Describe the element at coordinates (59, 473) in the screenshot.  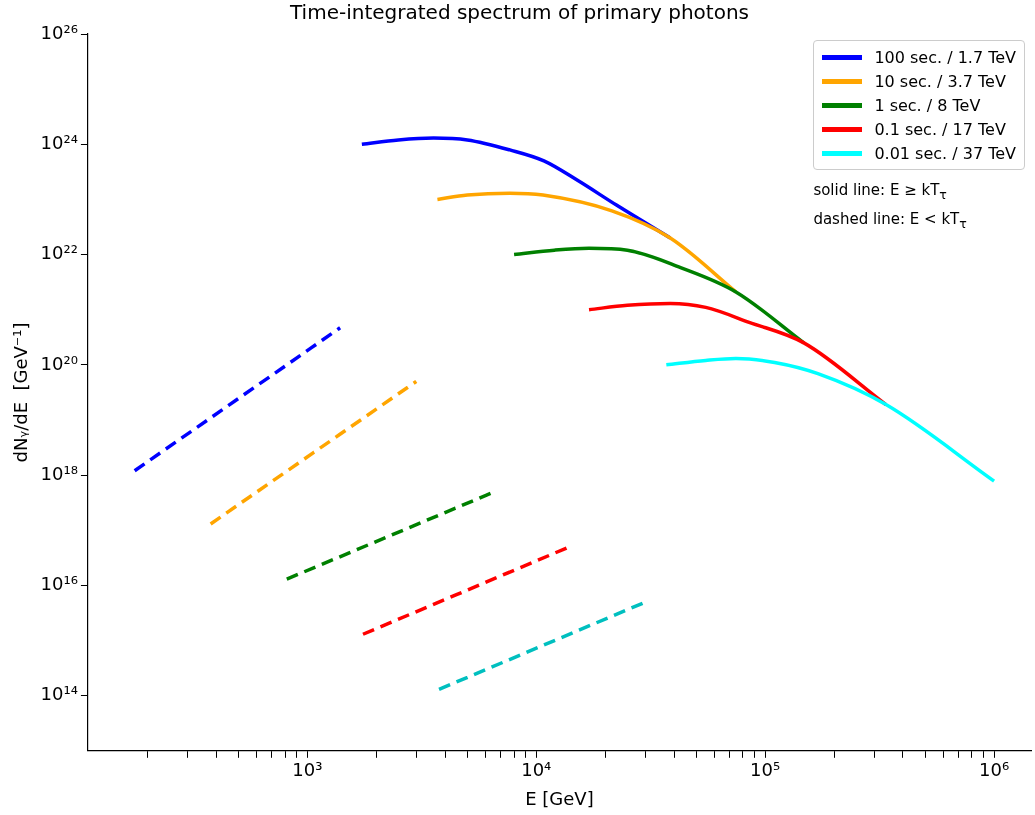
I see `y-tick-label: 10¹⁸` at that location.